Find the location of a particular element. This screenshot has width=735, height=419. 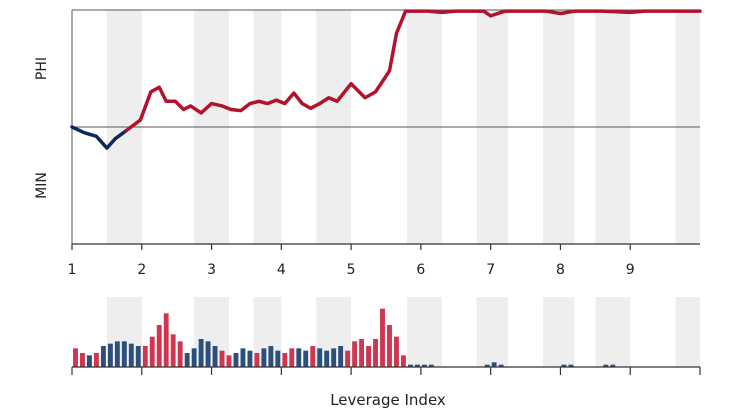

y-label-bottom: MIN is located at coordinates (42, 185).